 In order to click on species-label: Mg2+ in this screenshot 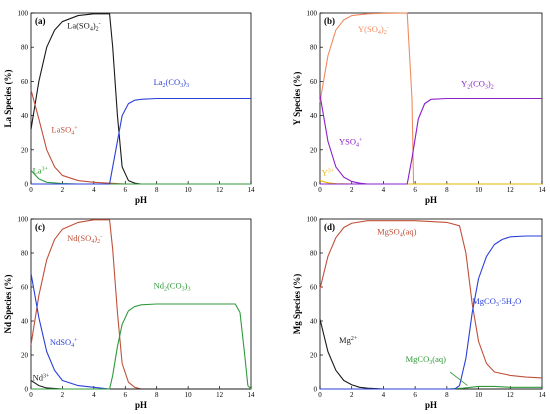, I will do `click(348, 340)`.